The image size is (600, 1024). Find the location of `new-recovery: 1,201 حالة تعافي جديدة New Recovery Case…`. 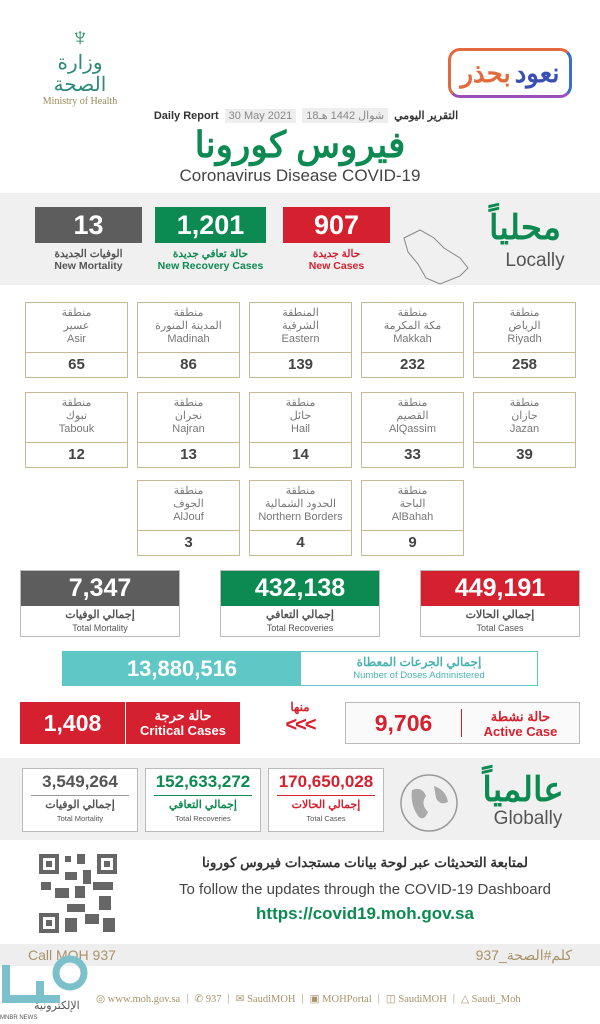

new-recovery: 1,201 حالة تعافي جديدة New Recovery Case… is located at coordinates (210, 239).